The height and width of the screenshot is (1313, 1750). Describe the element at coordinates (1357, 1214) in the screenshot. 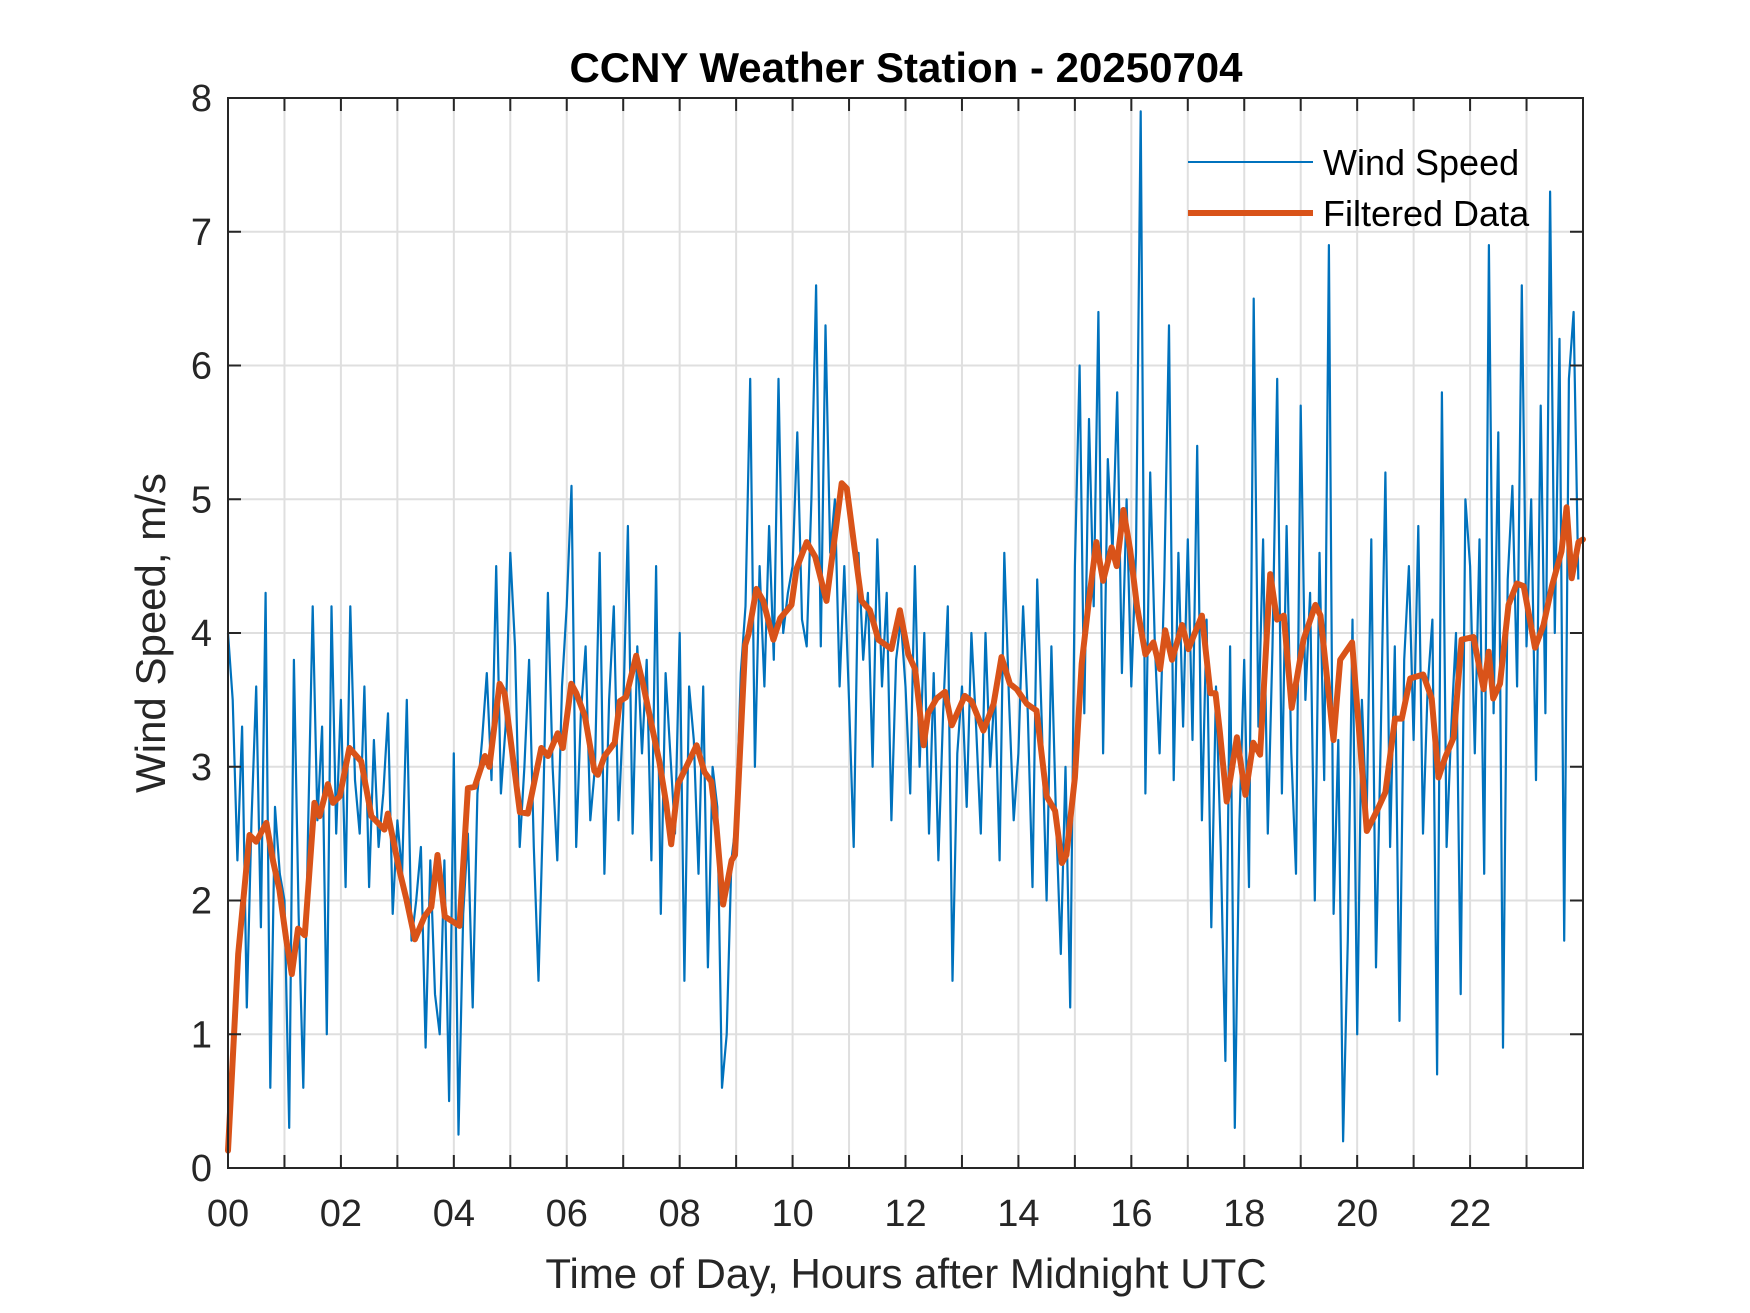

I see `x-tick-label: 20` at that location.